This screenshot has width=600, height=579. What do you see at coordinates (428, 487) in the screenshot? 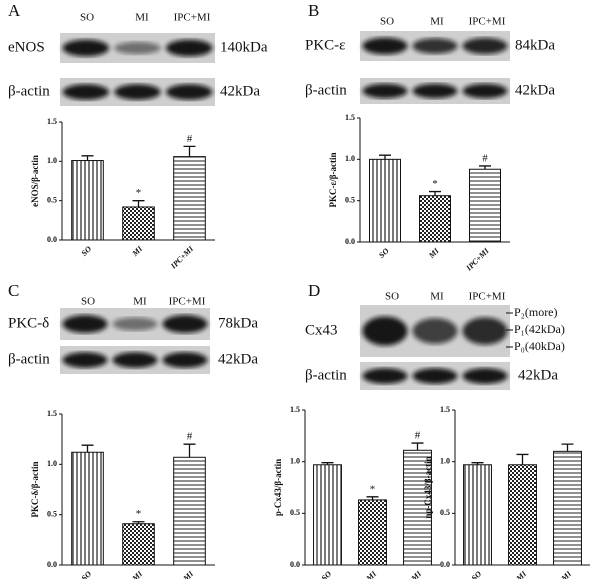
I see `y-axis-label: np-Cx43/β-actin` at bounding box center [428, 487].